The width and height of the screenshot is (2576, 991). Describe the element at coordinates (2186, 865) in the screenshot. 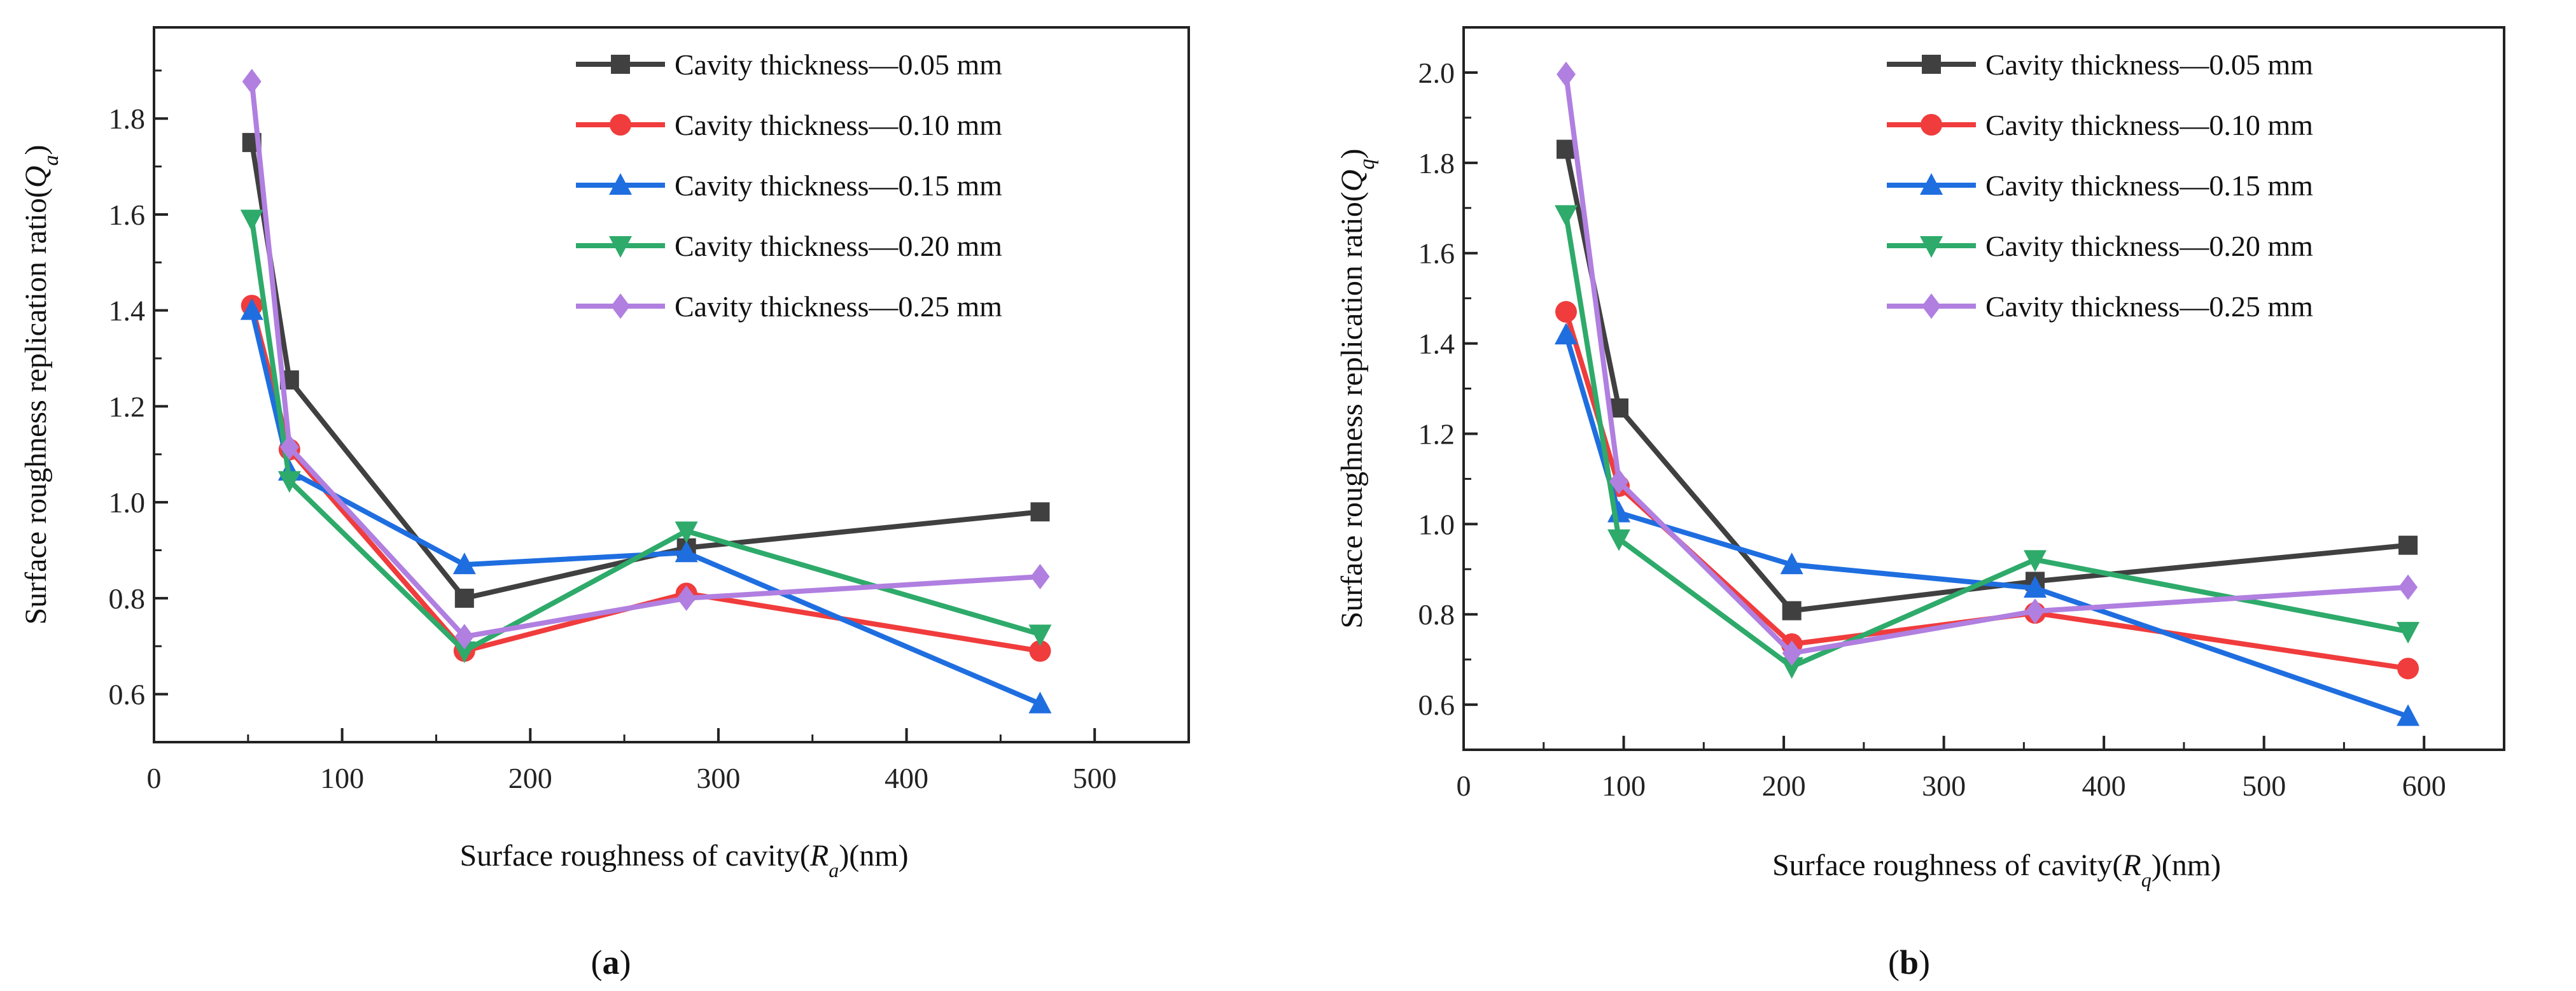

I see `x-axis-title-post: )(nm)` at that location.